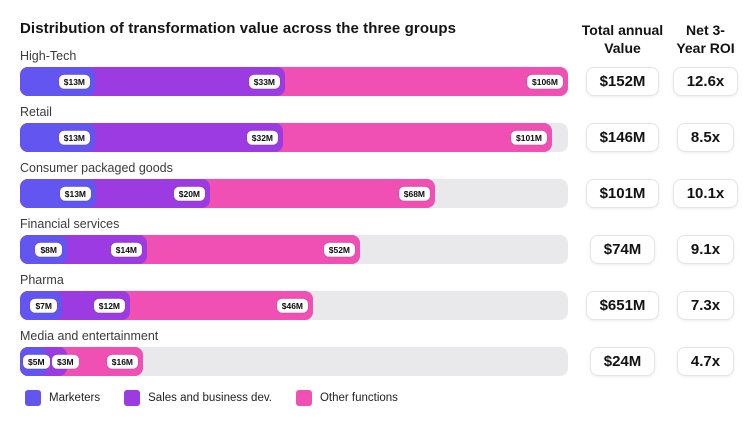 The image size is (750, 422). What do you see at coordinates (414, 193) in the screenshot?
I see `segment-value-pill: $68M` at bounding box center [414, 193].